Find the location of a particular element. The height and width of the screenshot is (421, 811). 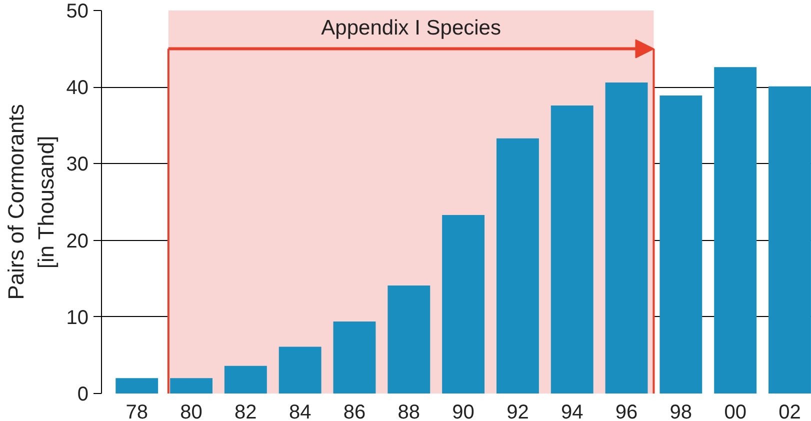

x-tick-label: 80 is located at coordinates (191, 411).